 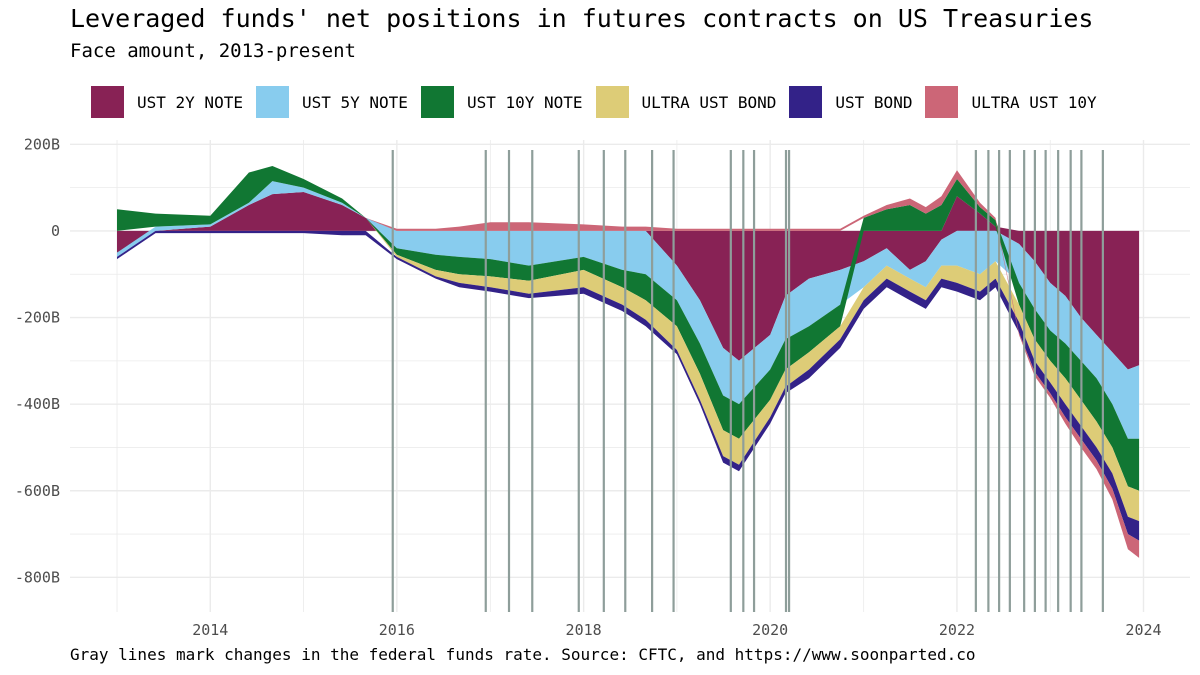 What do you see at coordinates (37, 491) in the screenshot?
I see `y-tick-label: -600B` at bounding box center [37, 491].